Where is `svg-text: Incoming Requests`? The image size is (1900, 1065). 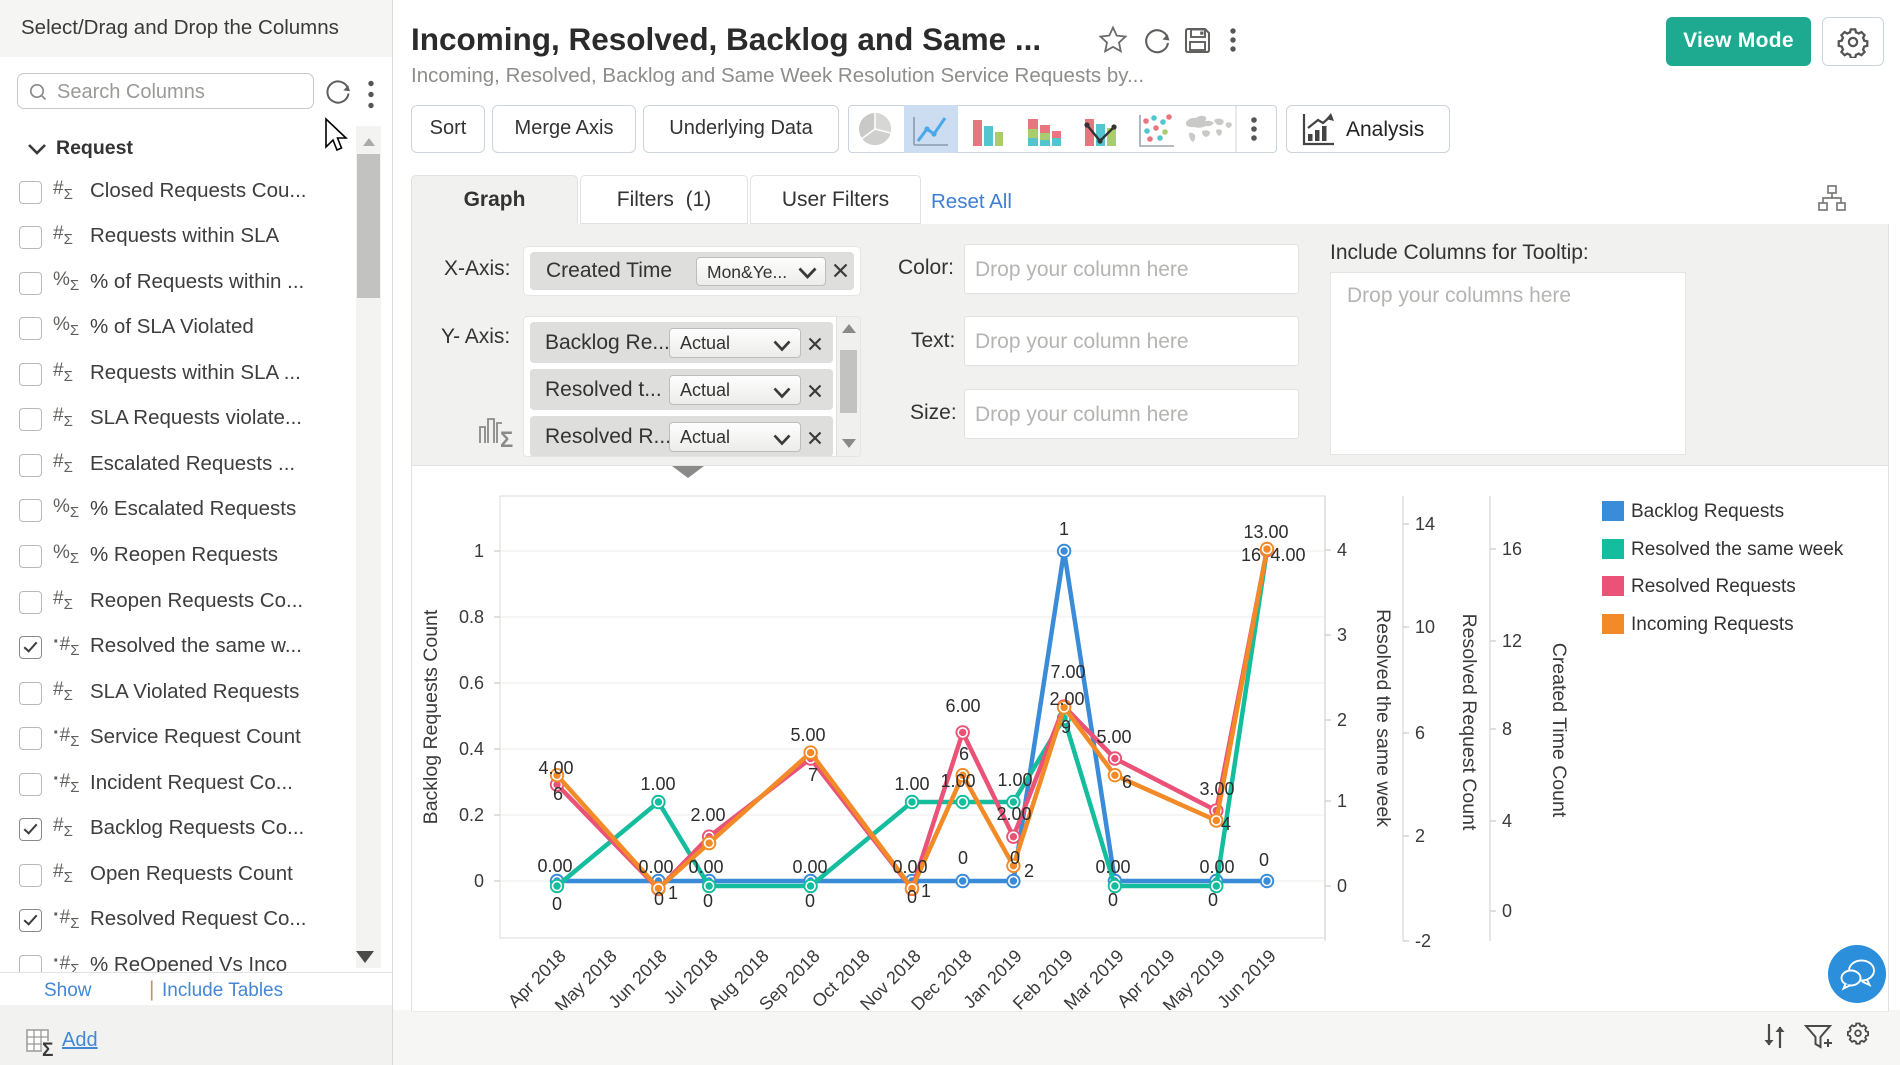
svg-text: Incoming Requests is located at coordinates (1712, 624).